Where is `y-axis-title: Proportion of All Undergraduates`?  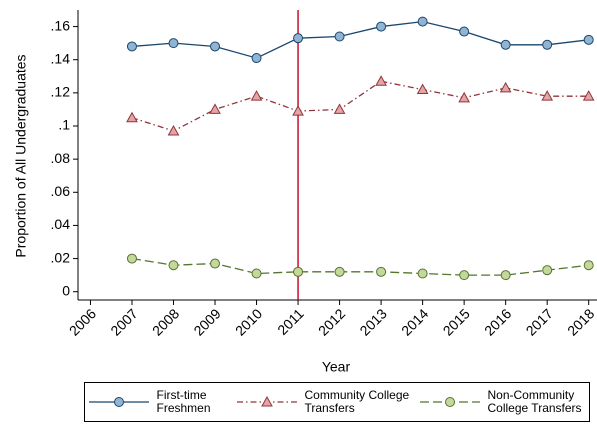 y-axis-title: Proportion of All Undergraduates is located at coordinates (21, 155).